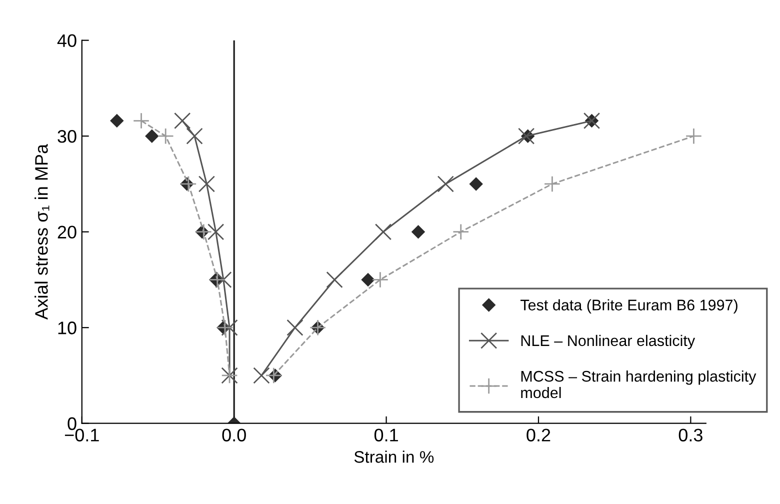 Image resolution: width=780 pixels, height=504 pixels. Describe the element at coordinates (538, 435) in the screenshot. I see `x-tick-label: 0.2` at that location.